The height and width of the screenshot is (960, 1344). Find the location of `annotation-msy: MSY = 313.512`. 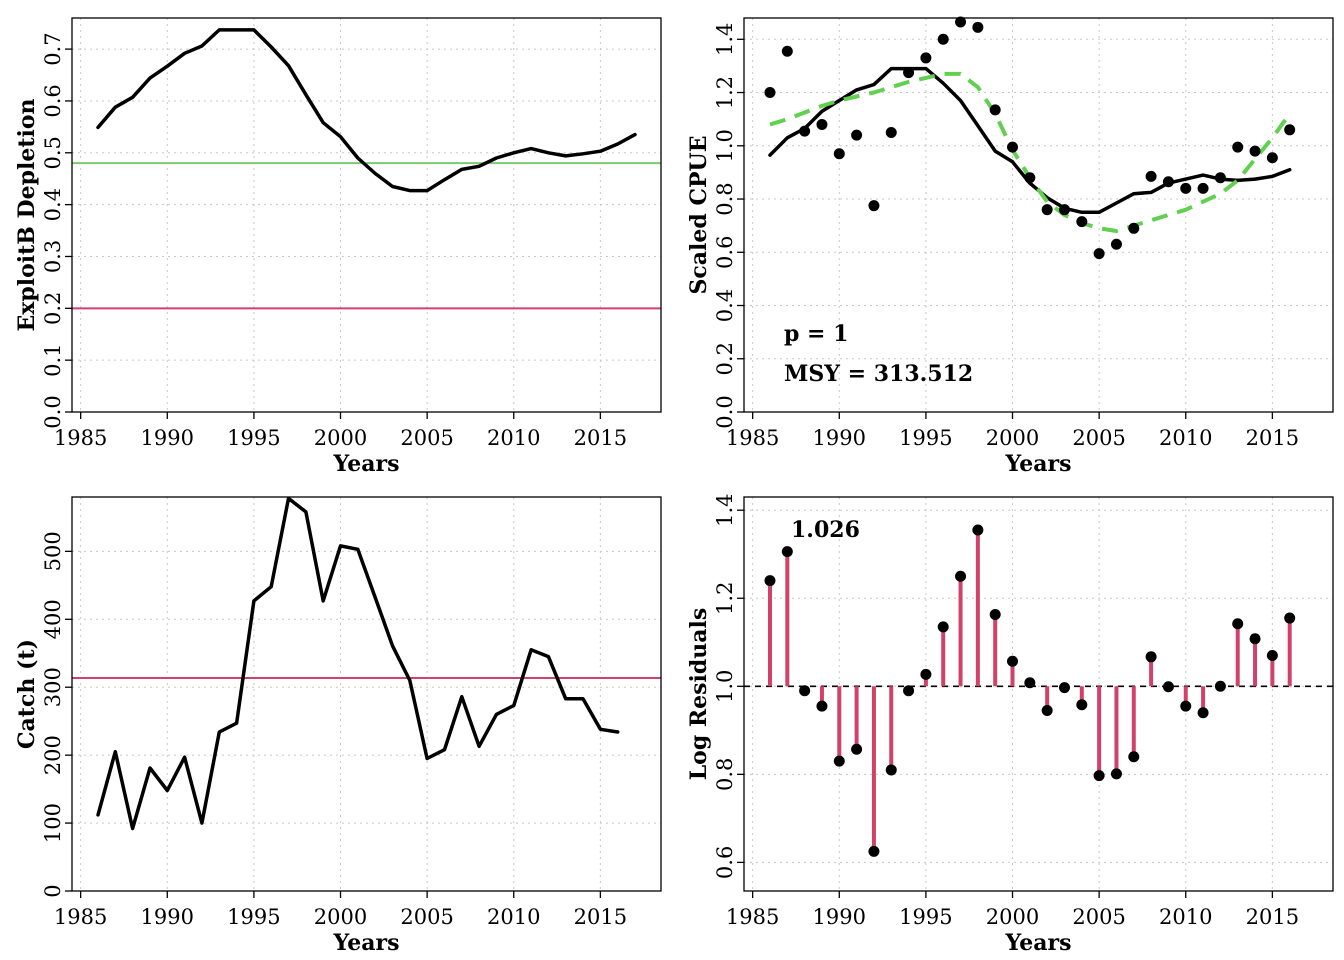

annotation-msy: MSY = 313.512 is located at coordinates (878, 374).